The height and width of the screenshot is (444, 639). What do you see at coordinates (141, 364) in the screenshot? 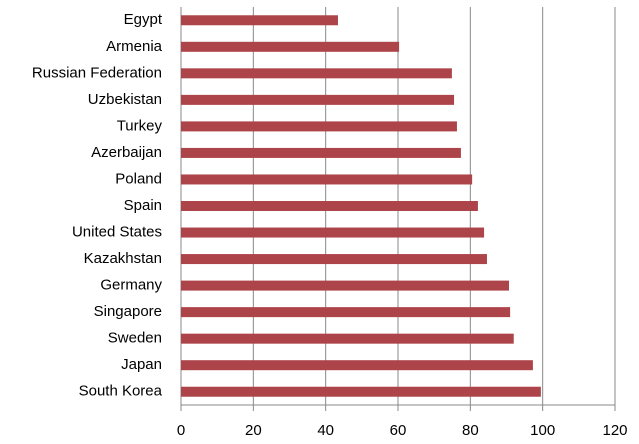
I see `y-tick-label: Japan` at bounding box center [141, 364].